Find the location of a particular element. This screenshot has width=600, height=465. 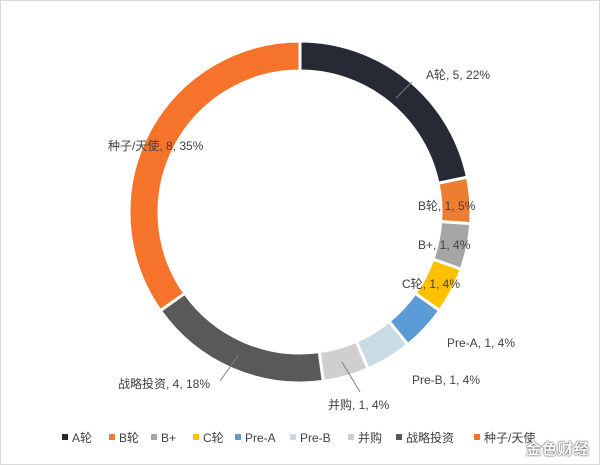

data-label-6: 并购, 1, 4% is located at coordinates (359, 404).